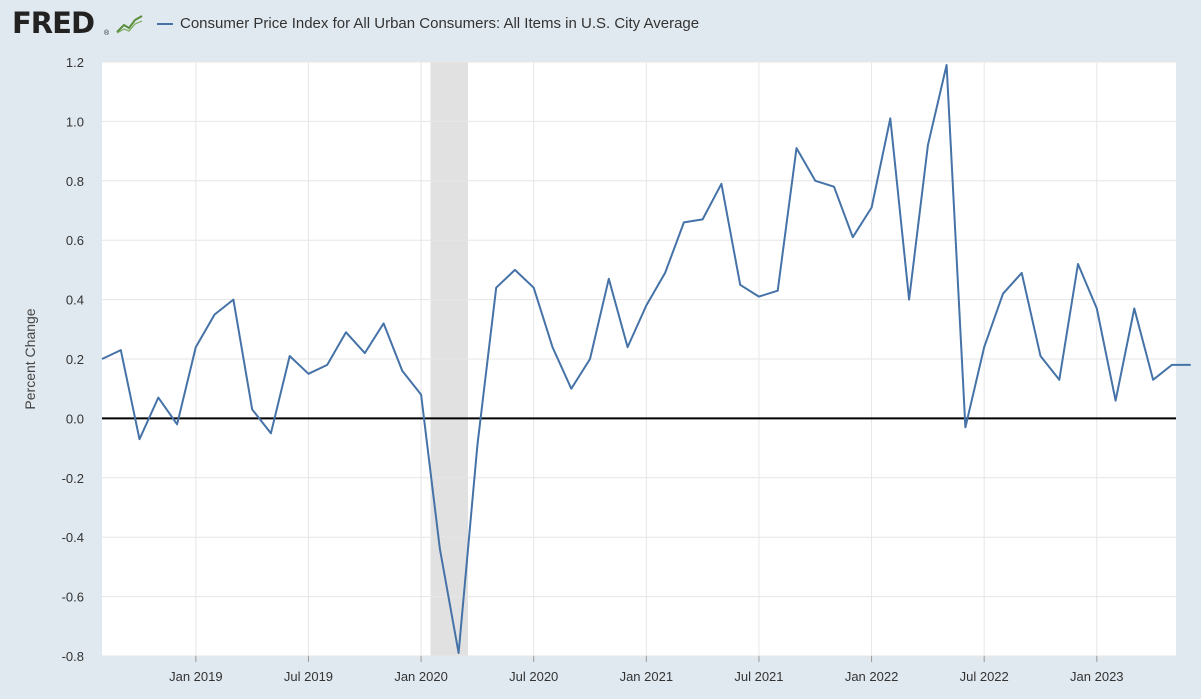  What do you see at coordinates (75, 300) in the screenshot?
I see `y-tick-label: 0.4` at bounding box center [75, 300].